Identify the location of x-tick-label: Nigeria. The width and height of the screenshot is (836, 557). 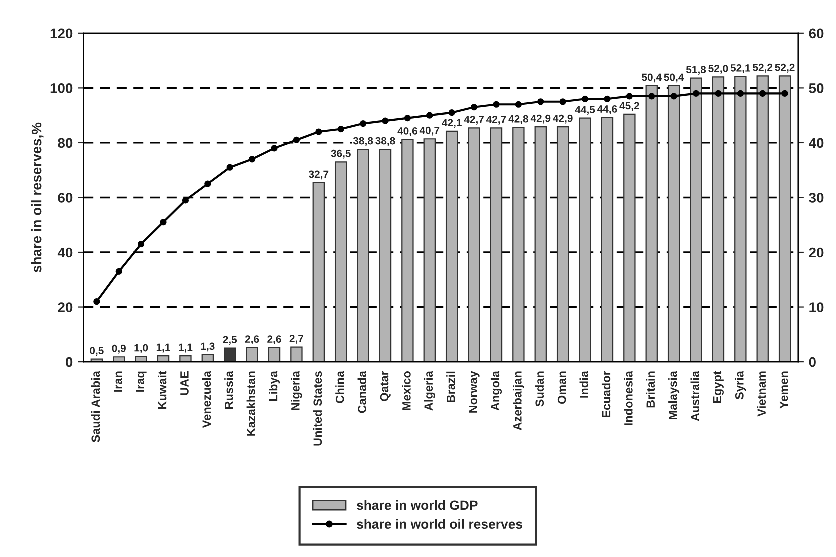
(296, 390).